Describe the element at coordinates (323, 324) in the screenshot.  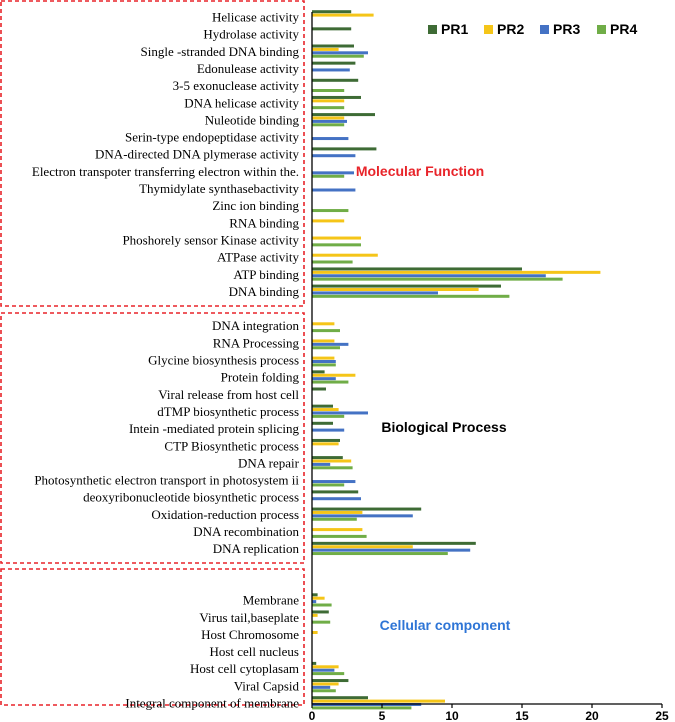
I see `bar-dna-integration-pr2` at that location.